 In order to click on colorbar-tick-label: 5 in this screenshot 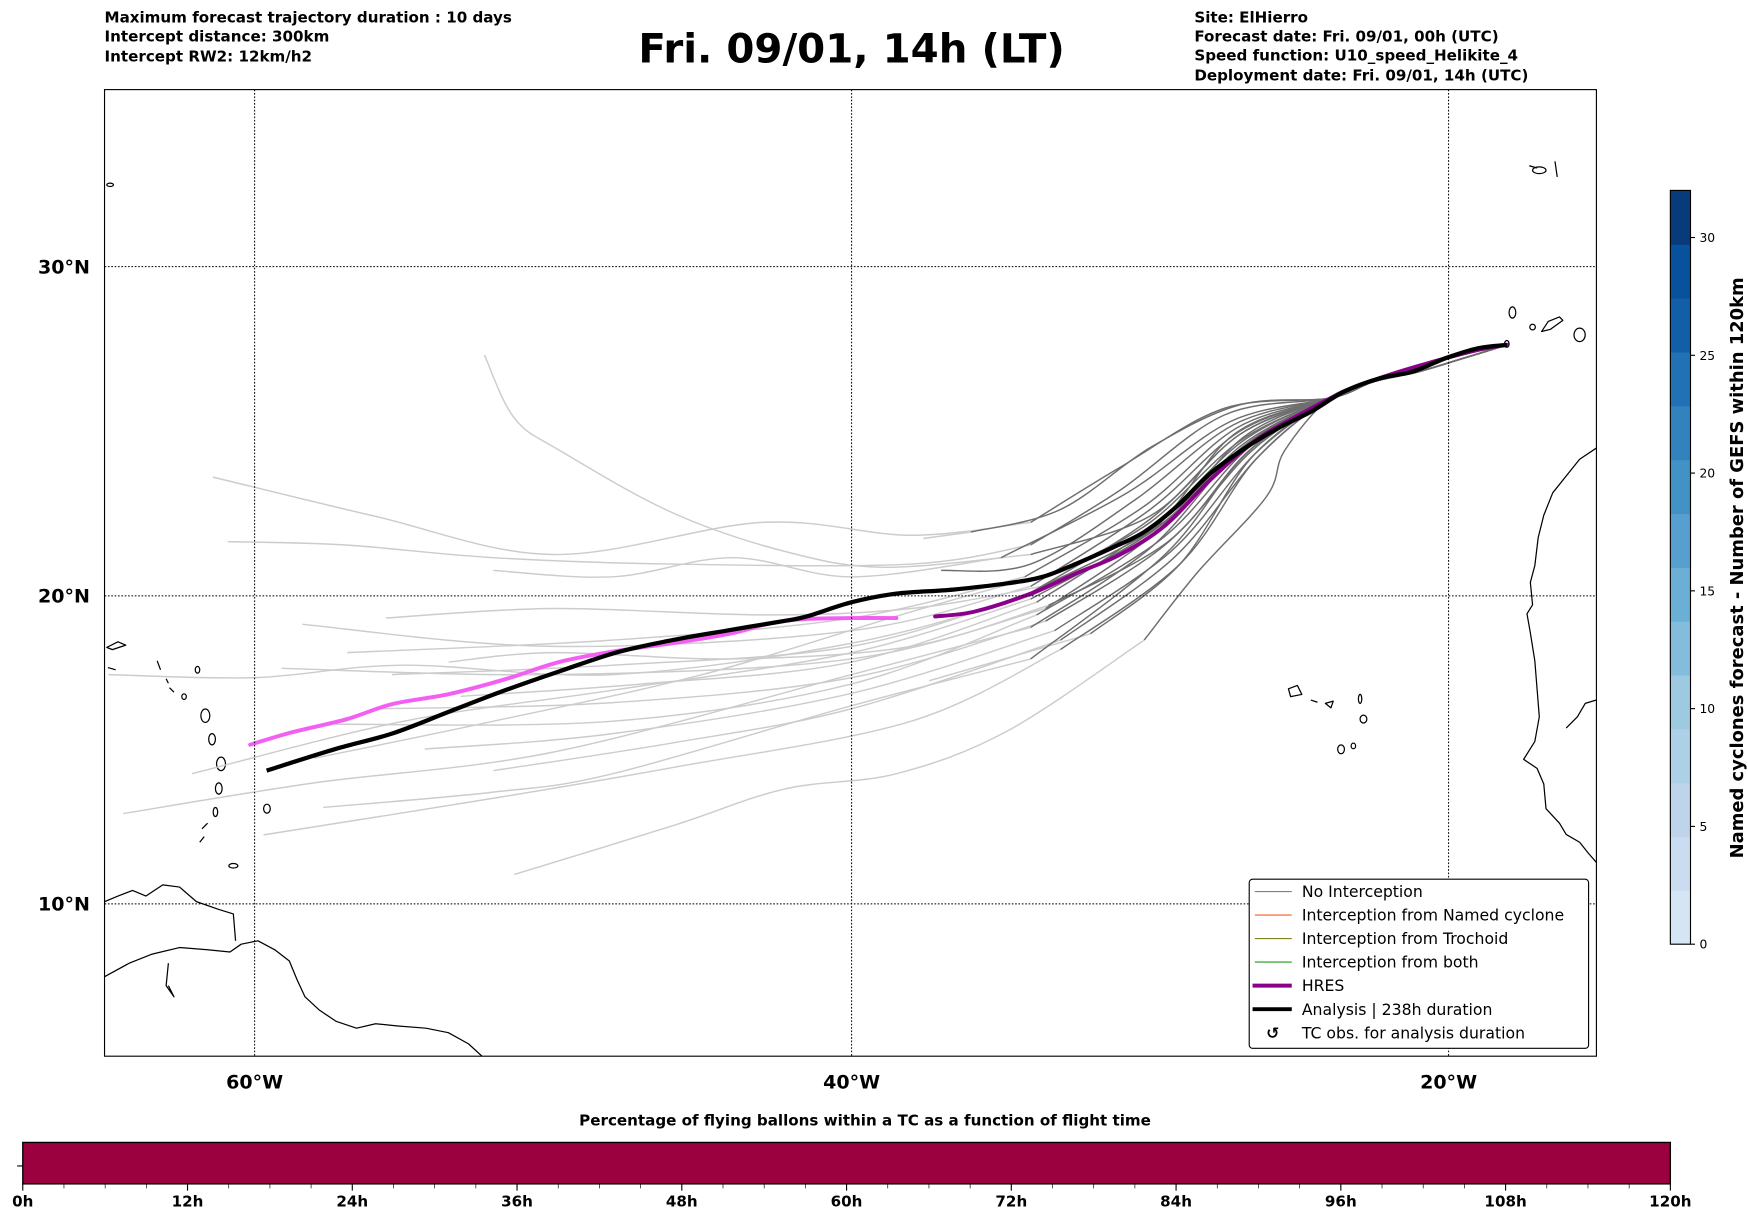, I will do `click(1703, 827)`.